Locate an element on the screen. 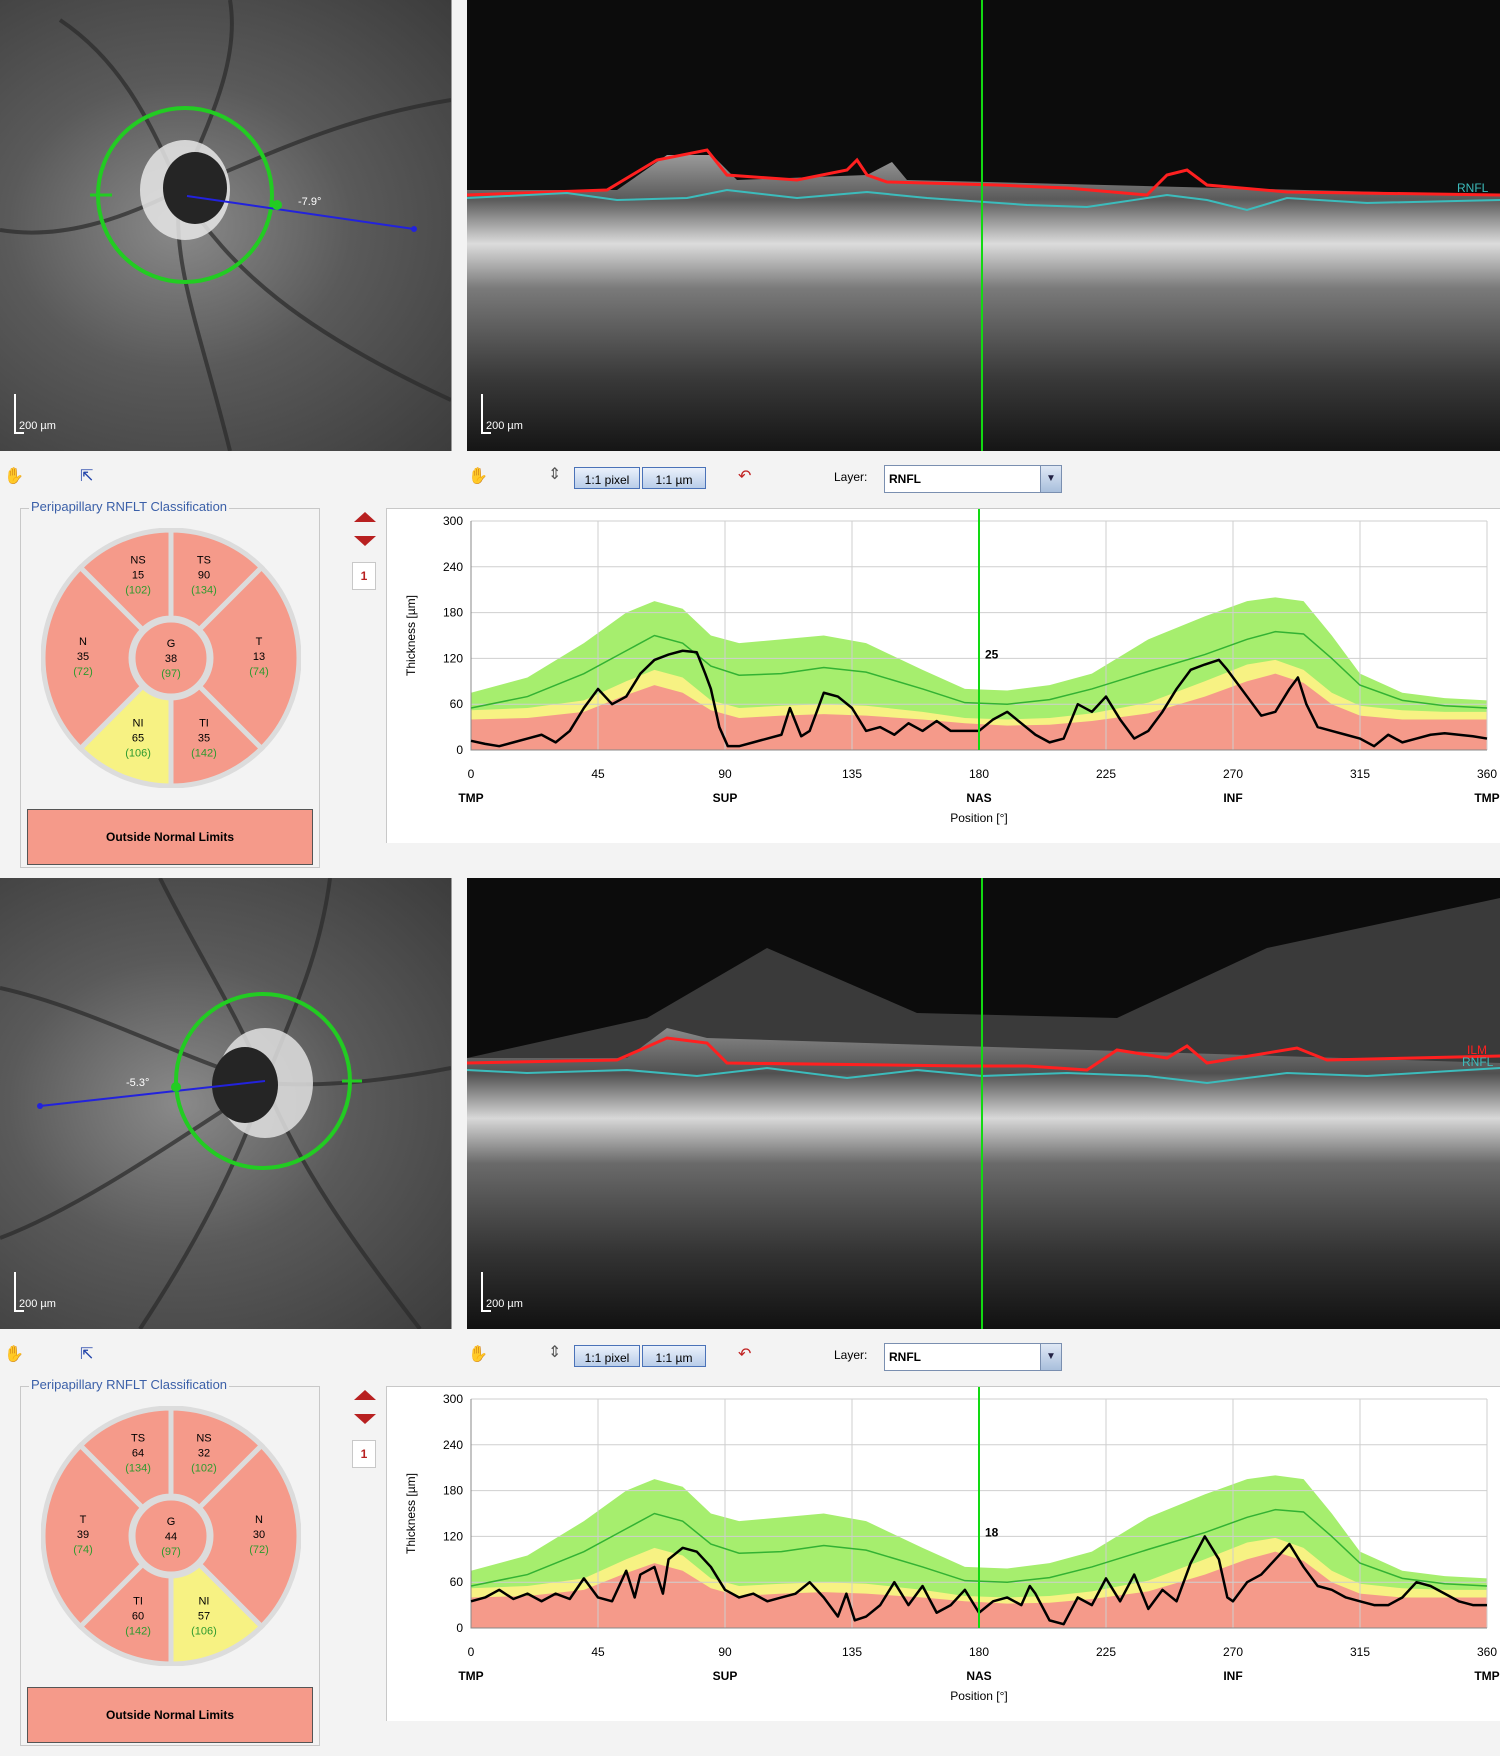 Image resolution: width=1500 pixels, height=1756 pixels. sector-g-normal: (97) is located at coordinates (171, 674).